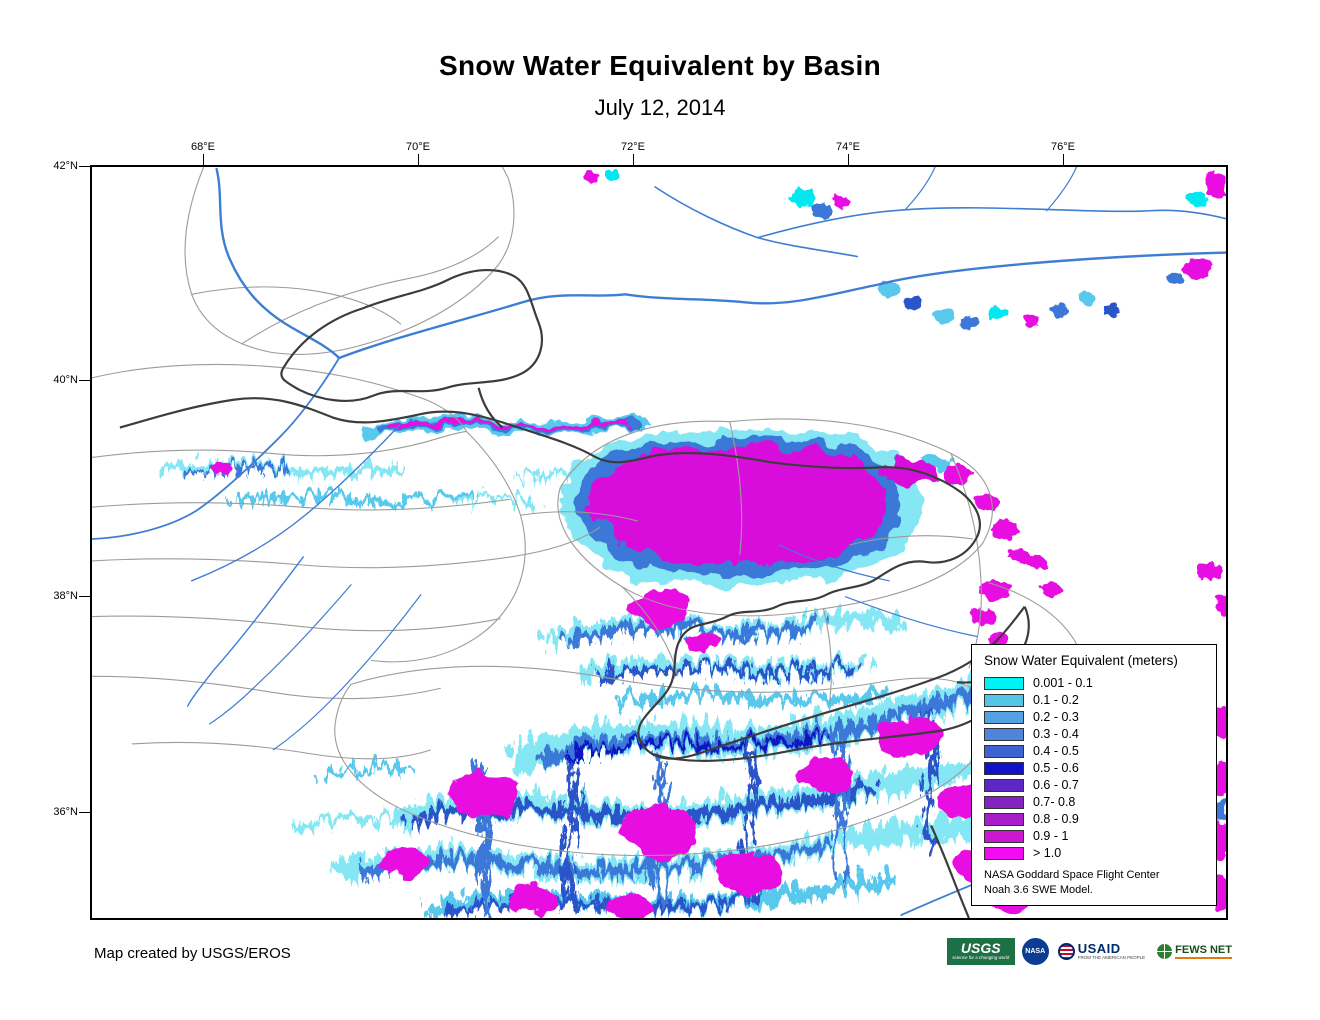 Image resolution: width=1320 pixels, height=1020 pixels. I want to click on snow-east-patches, so click(1084, 555).